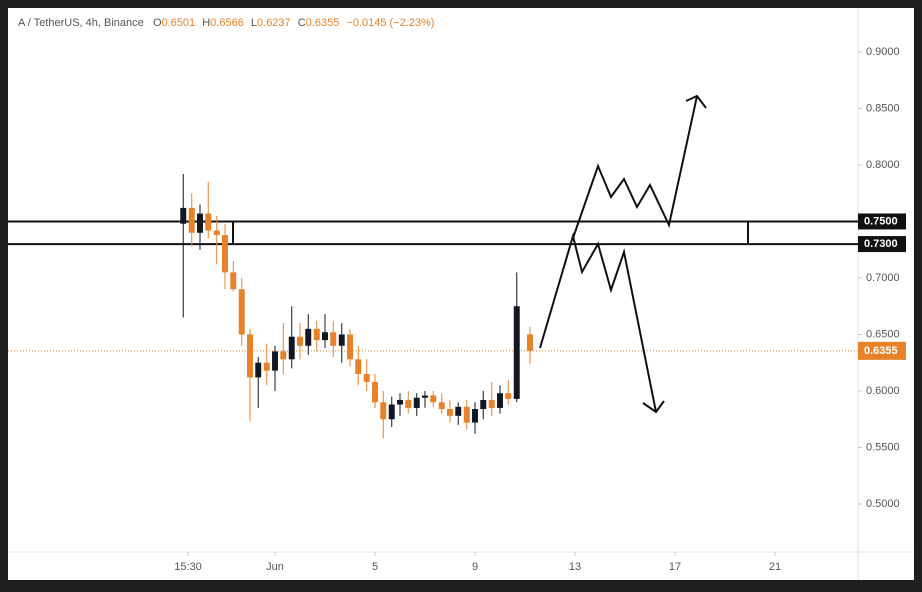 Image resolution: width=922 pixels, height=592 pixels. What do you see at coordinates (475, 567) in the screenshot?
I see `x-tick-label: 9` at bounding box center [475, 567].